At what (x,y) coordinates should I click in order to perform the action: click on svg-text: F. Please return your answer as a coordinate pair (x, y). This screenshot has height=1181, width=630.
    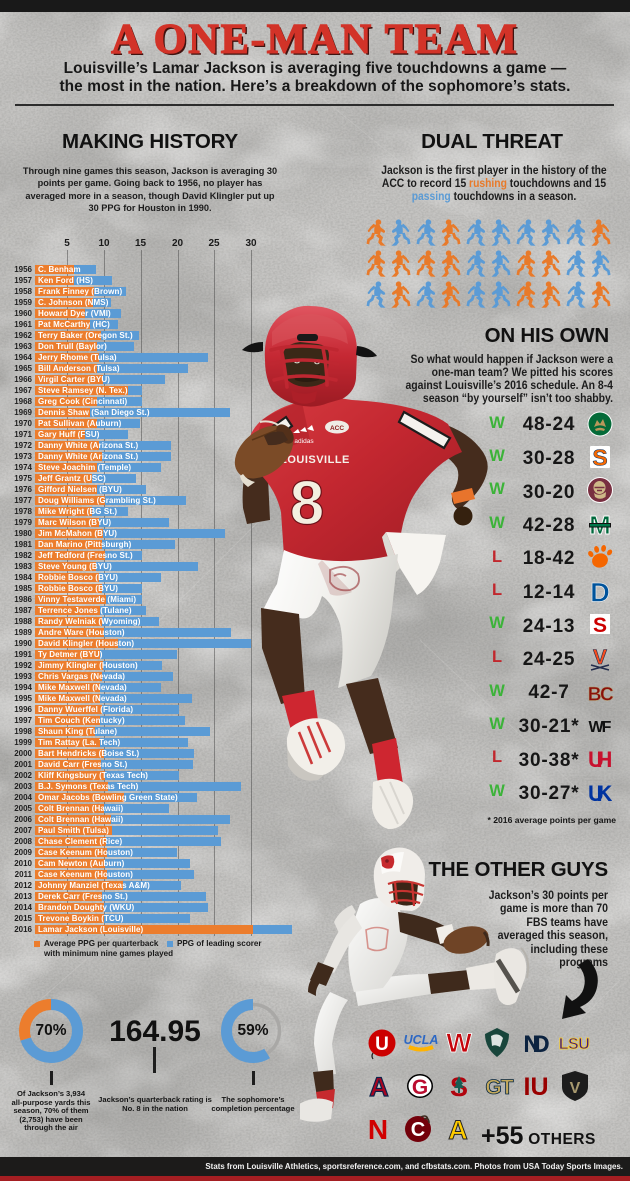
    Looking at the image, I should click on (607, 727).